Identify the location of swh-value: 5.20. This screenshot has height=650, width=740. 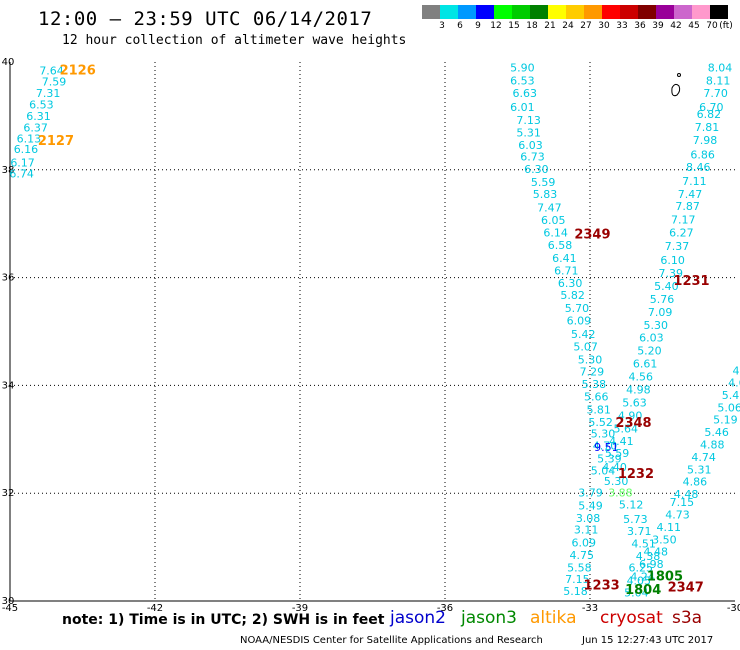
(649, 351).